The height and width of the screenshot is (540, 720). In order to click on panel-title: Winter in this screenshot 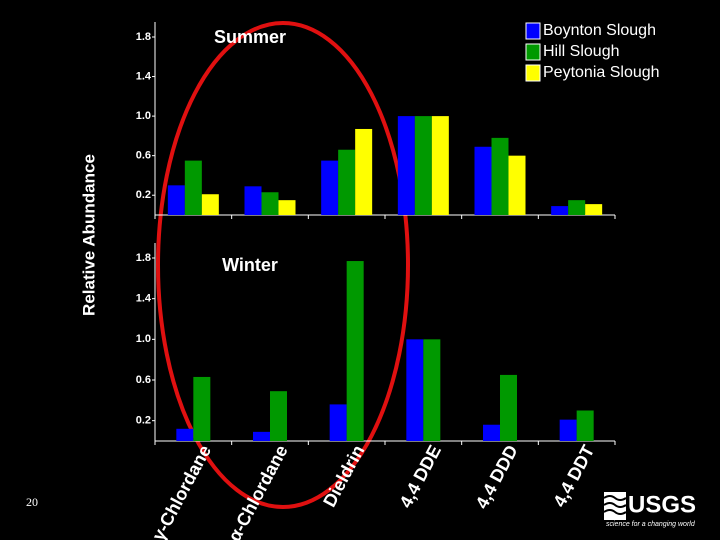, I will do `click(250, 265)`.